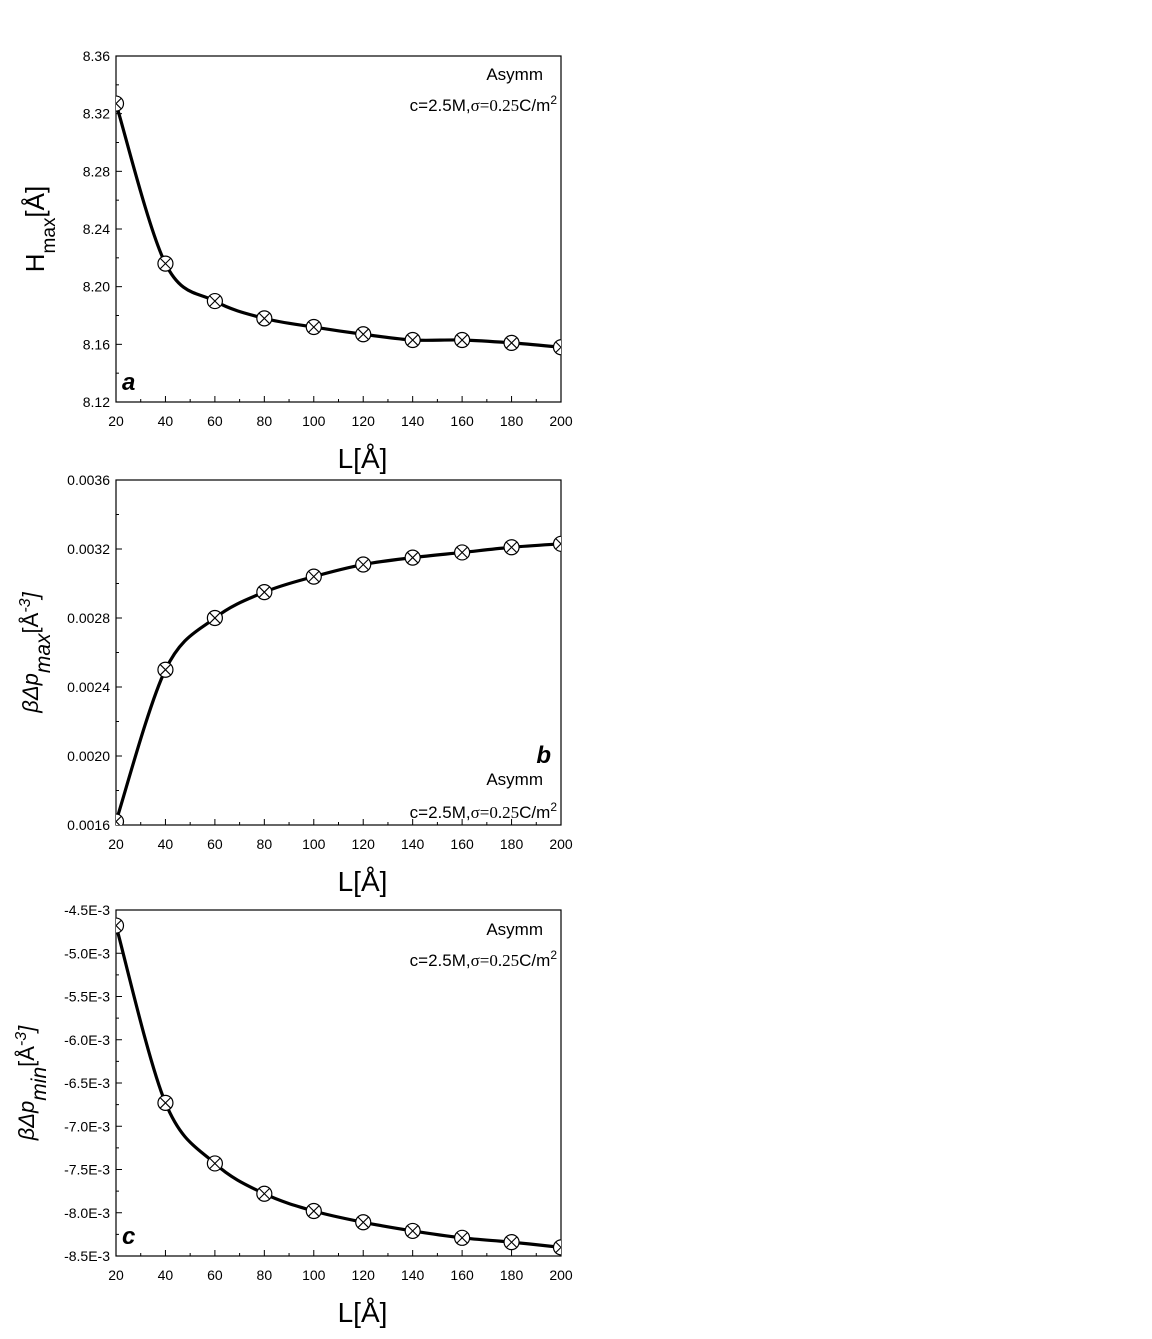 This screenshot has height=1339, width=1152. I want to click on y-tick-label: 8.28, so click(96, 171).